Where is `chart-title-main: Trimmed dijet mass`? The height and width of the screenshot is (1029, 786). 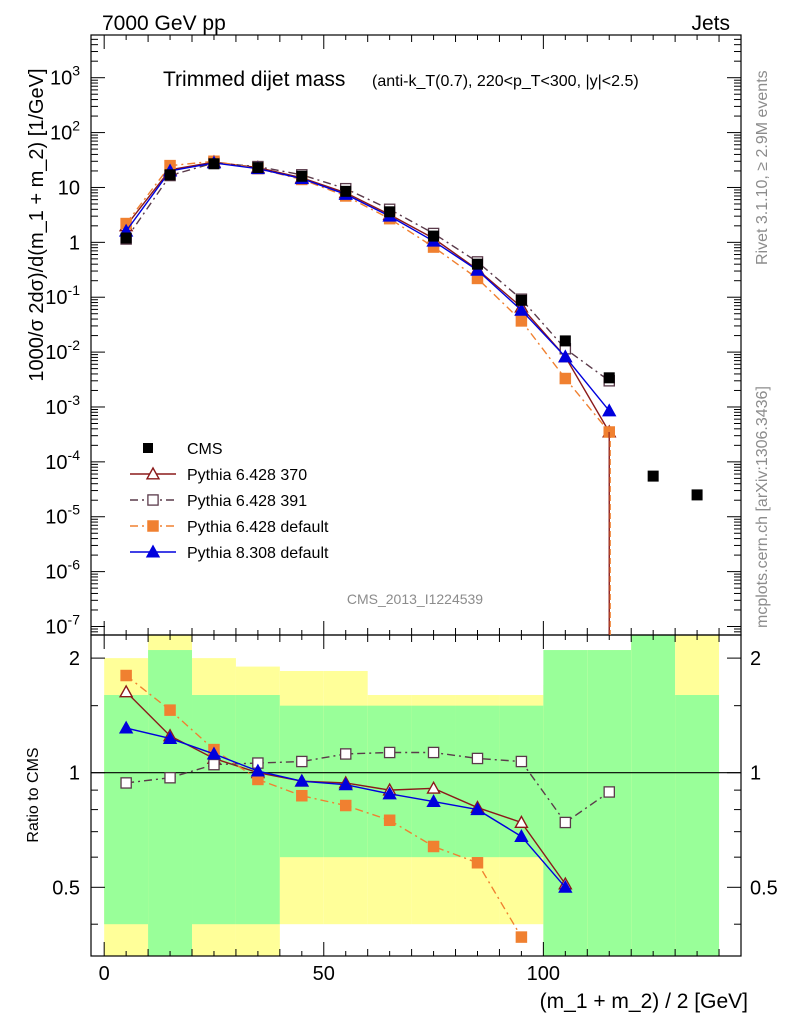 chart-title-main: Trimmed dijet mass is located at coordinates (254, 79).